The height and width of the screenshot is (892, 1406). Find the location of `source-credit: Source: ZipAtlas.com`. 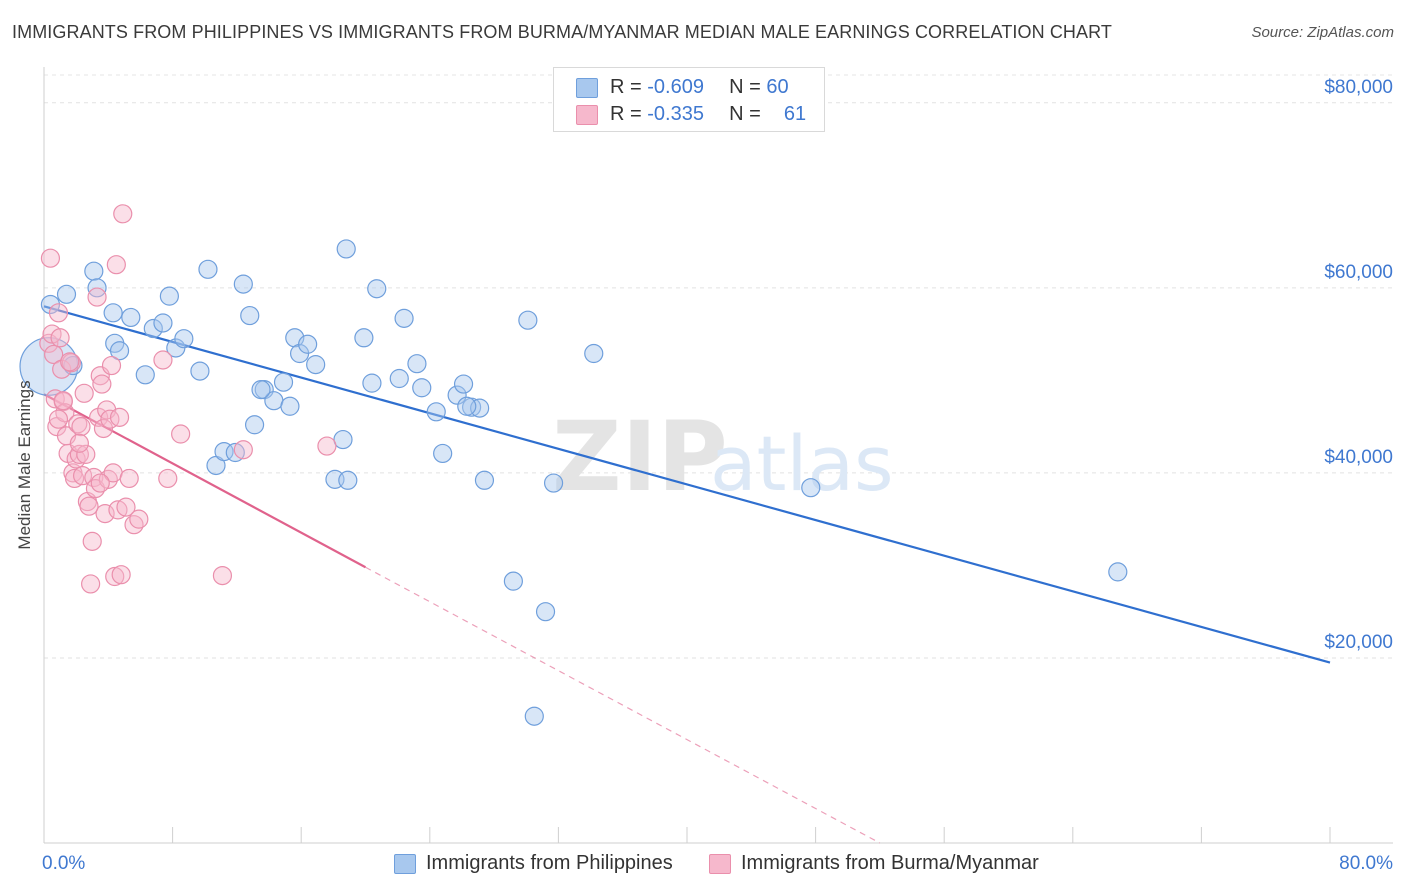

source-credit: Source: ZipAtlas.com is located at coordinates (1322, 32).